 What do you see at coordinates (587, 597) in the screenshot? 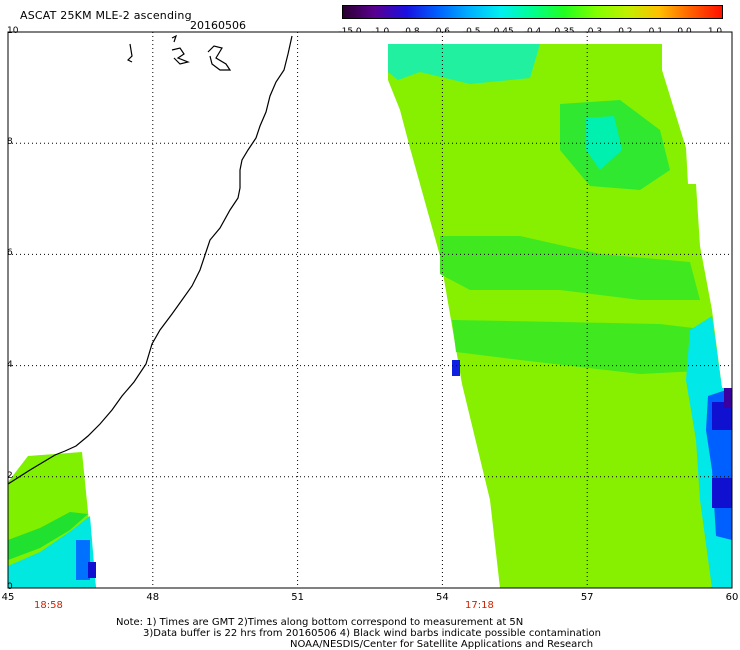
I see `longitude-label: 57` at bounding box center [587, 597].